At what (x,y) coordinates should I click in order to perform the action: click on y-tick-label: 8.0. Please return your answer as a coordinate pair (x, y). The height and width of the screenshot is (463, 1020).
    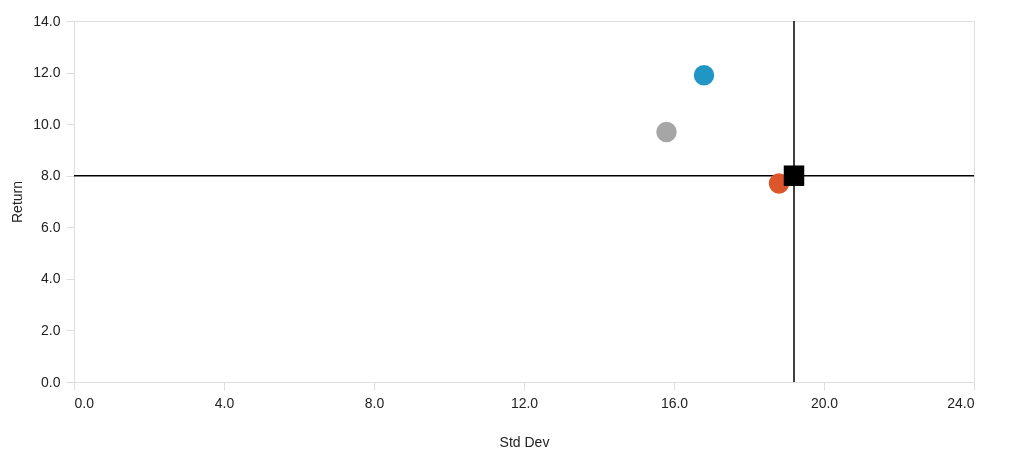
    Looking at the image, I should click on (51, 175).